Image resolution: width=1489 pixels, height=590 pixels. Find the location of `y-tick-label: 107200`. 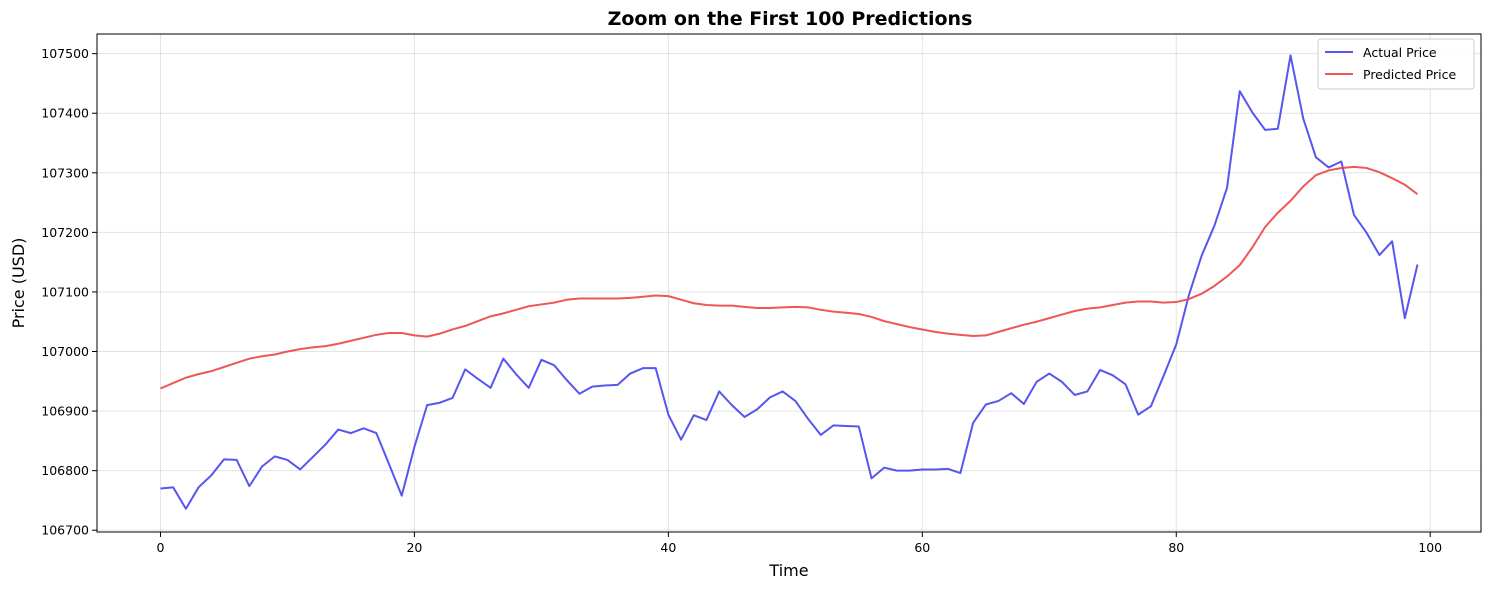

y-tick-label: 107200 is located at coordinates (65, 232).